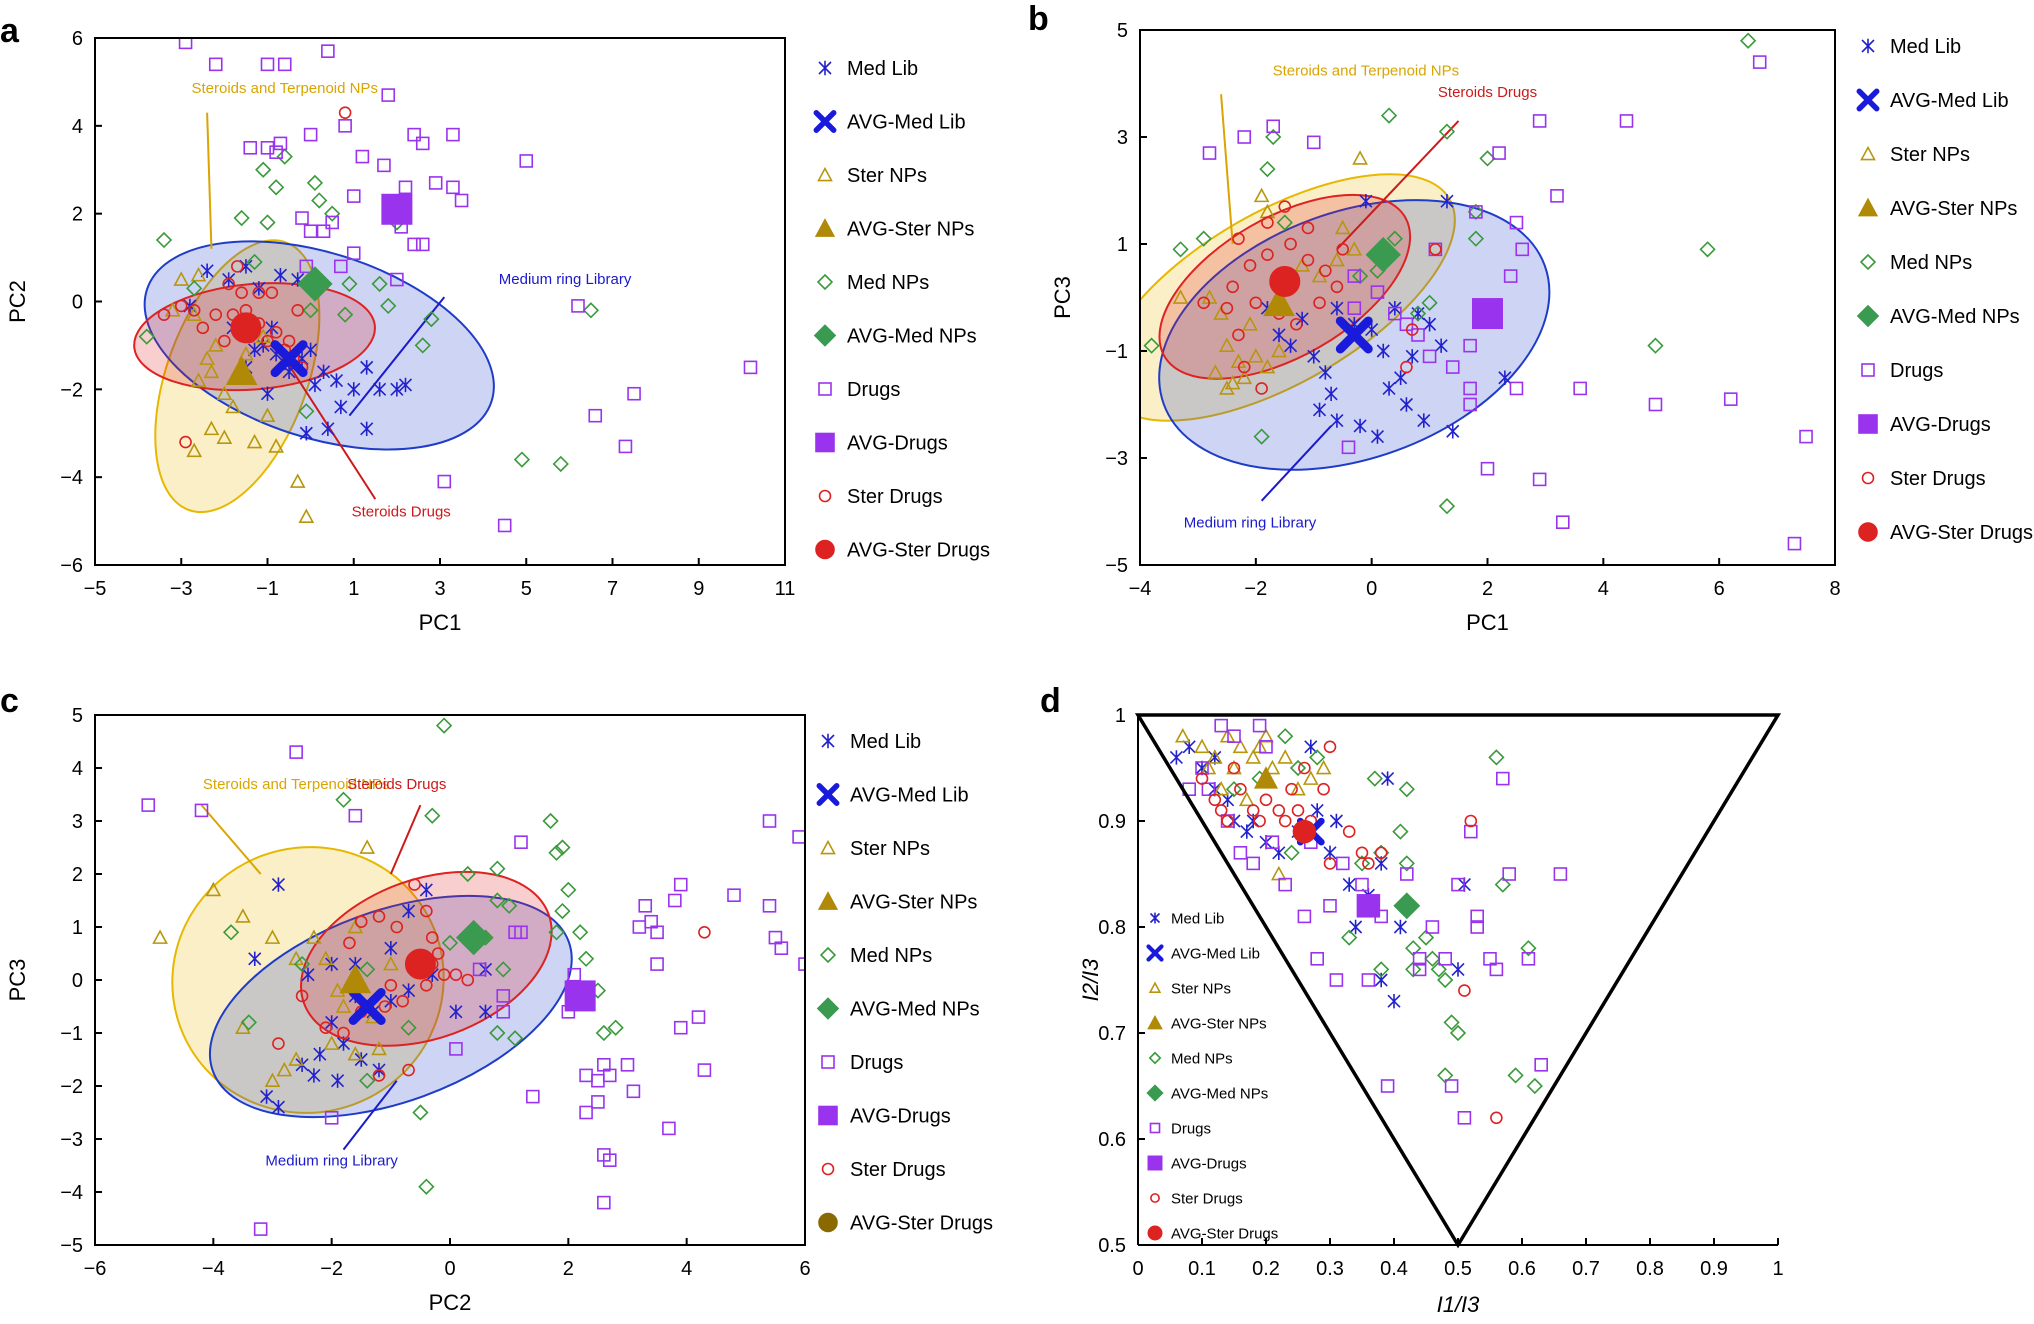  What do you see at coordinates (897, 444) in the screenshot?
I see `legend-label: AVG-Drugs` at bounding box center [897, 444].